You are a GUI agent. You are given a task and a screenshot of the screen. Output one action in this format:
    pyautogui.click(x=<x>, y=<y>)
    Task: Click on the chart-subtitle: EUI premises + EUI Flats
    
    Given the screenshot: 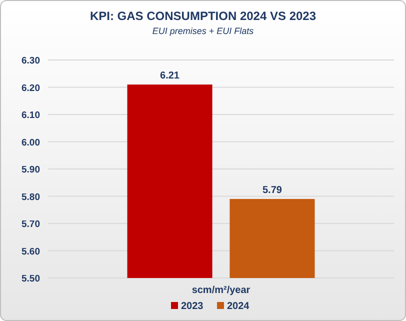 What is the action you would take?
    pyautogui.click(x=203, y=31)
    